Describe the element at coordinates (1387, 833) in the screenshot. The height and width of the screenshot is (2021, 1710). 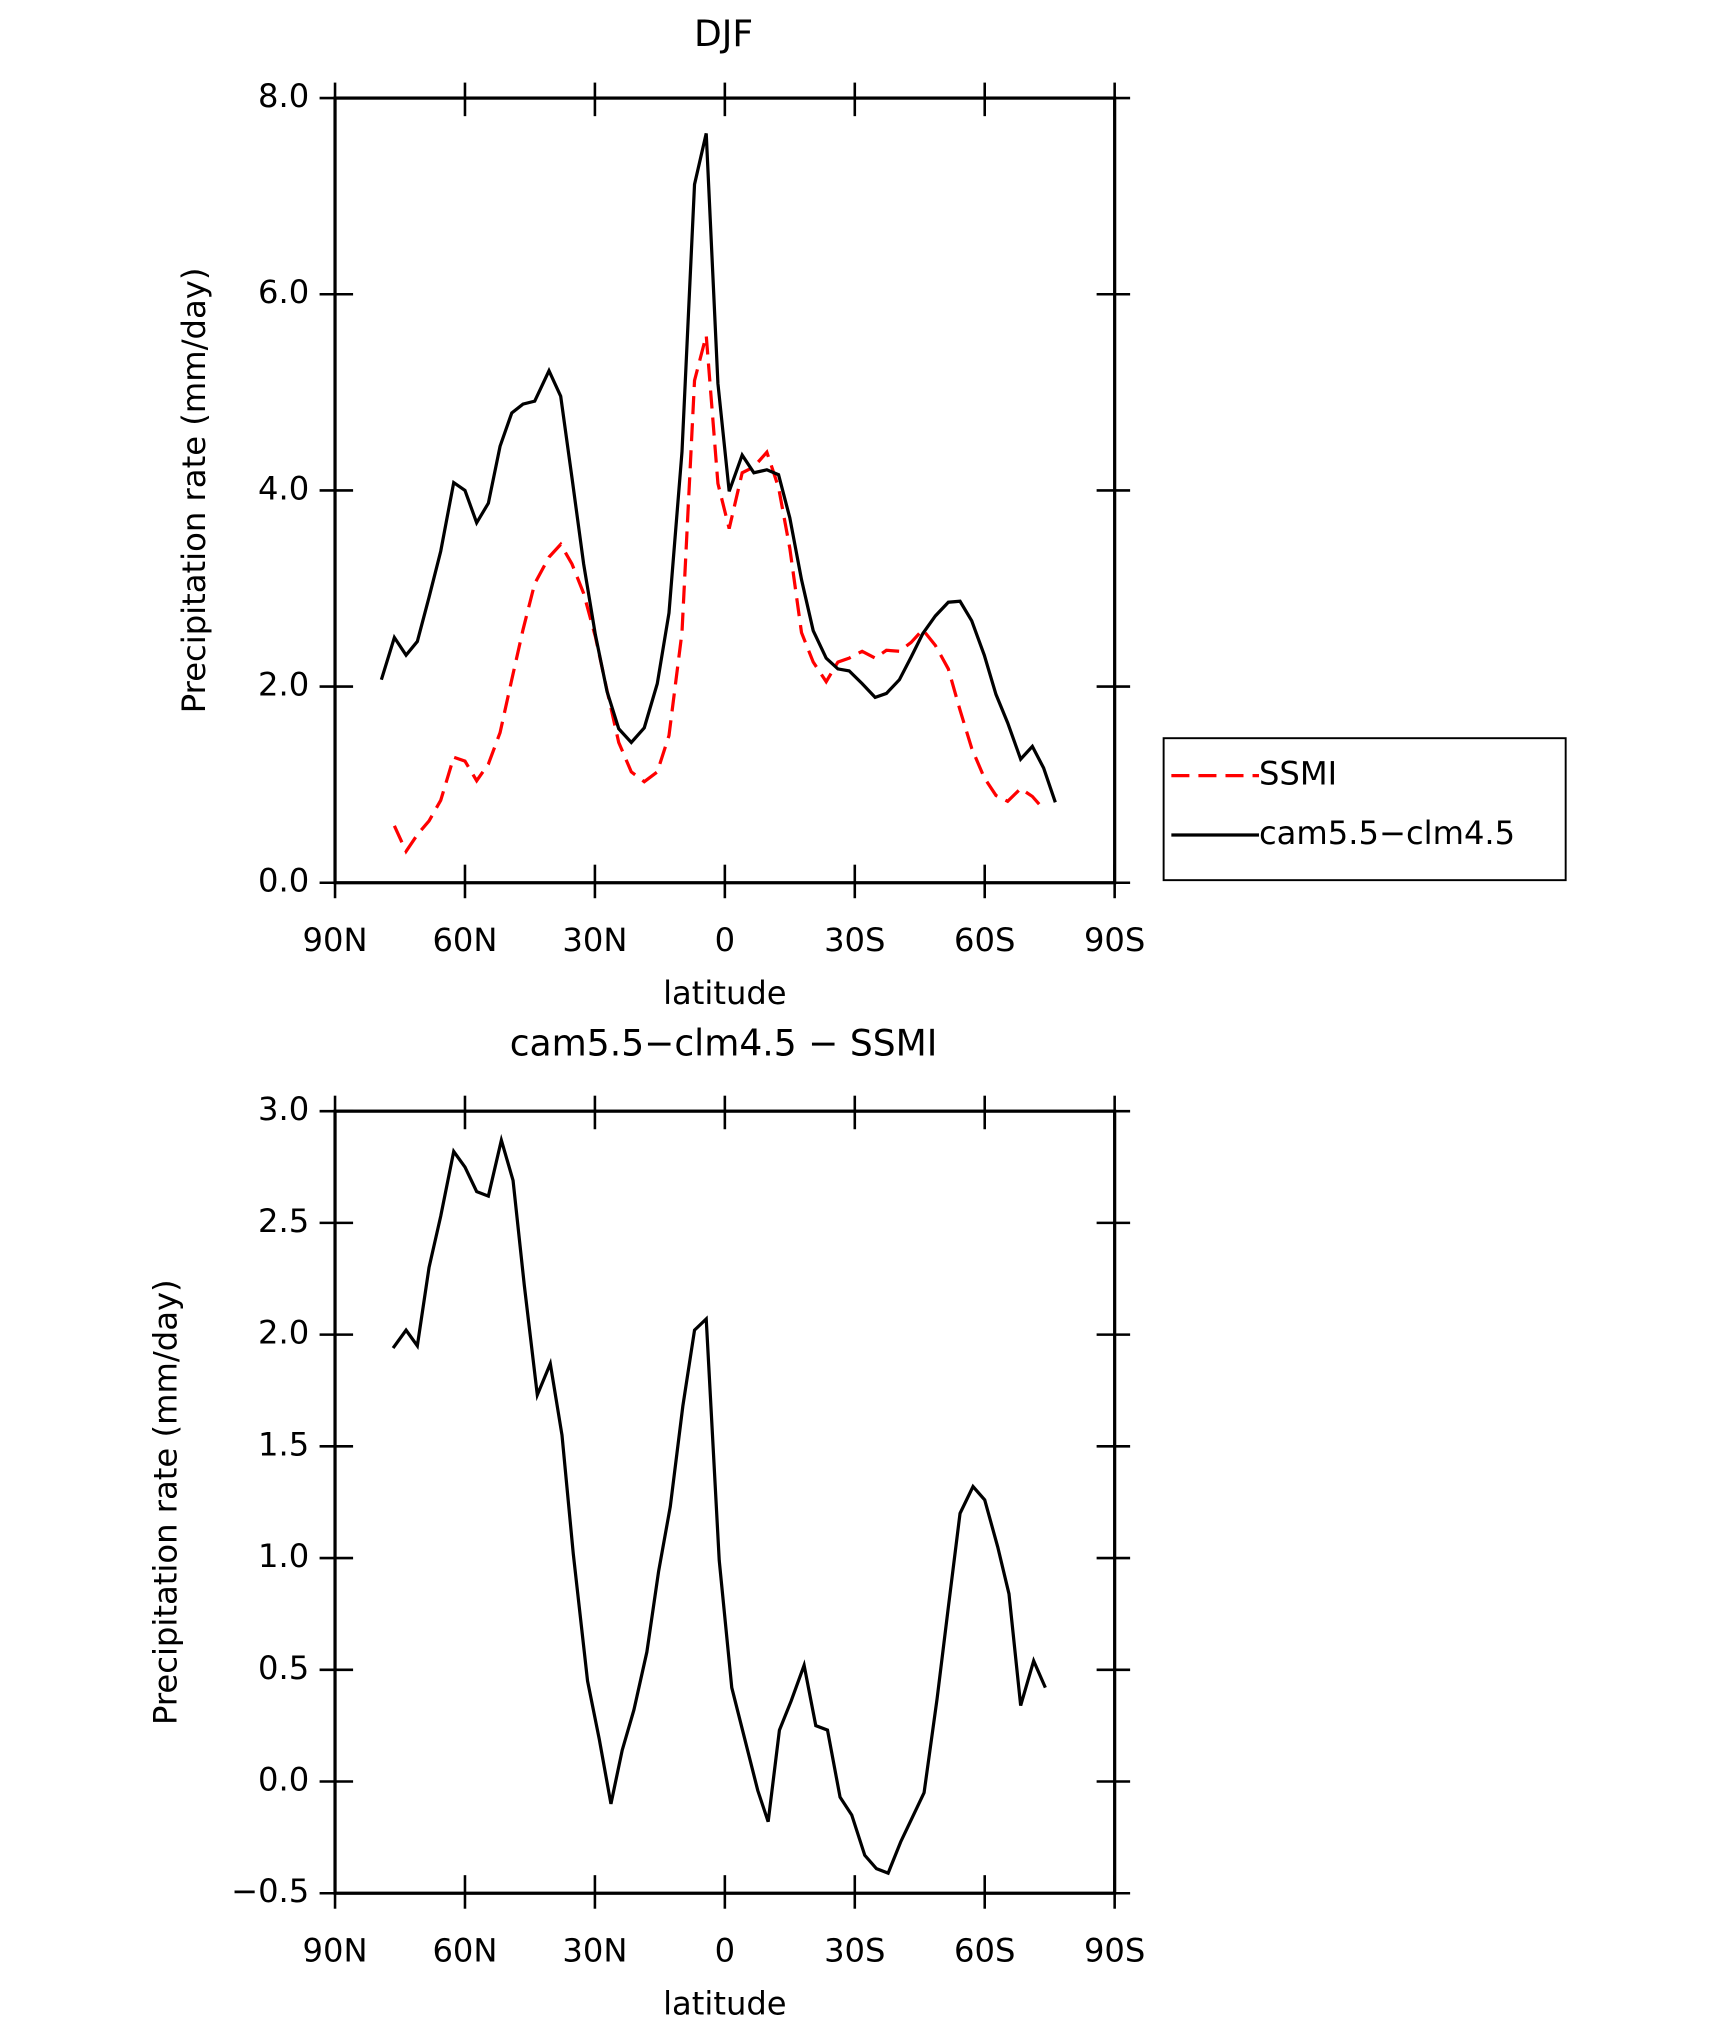
I see `legend-label: cam5.5−clm4.5` at that location.